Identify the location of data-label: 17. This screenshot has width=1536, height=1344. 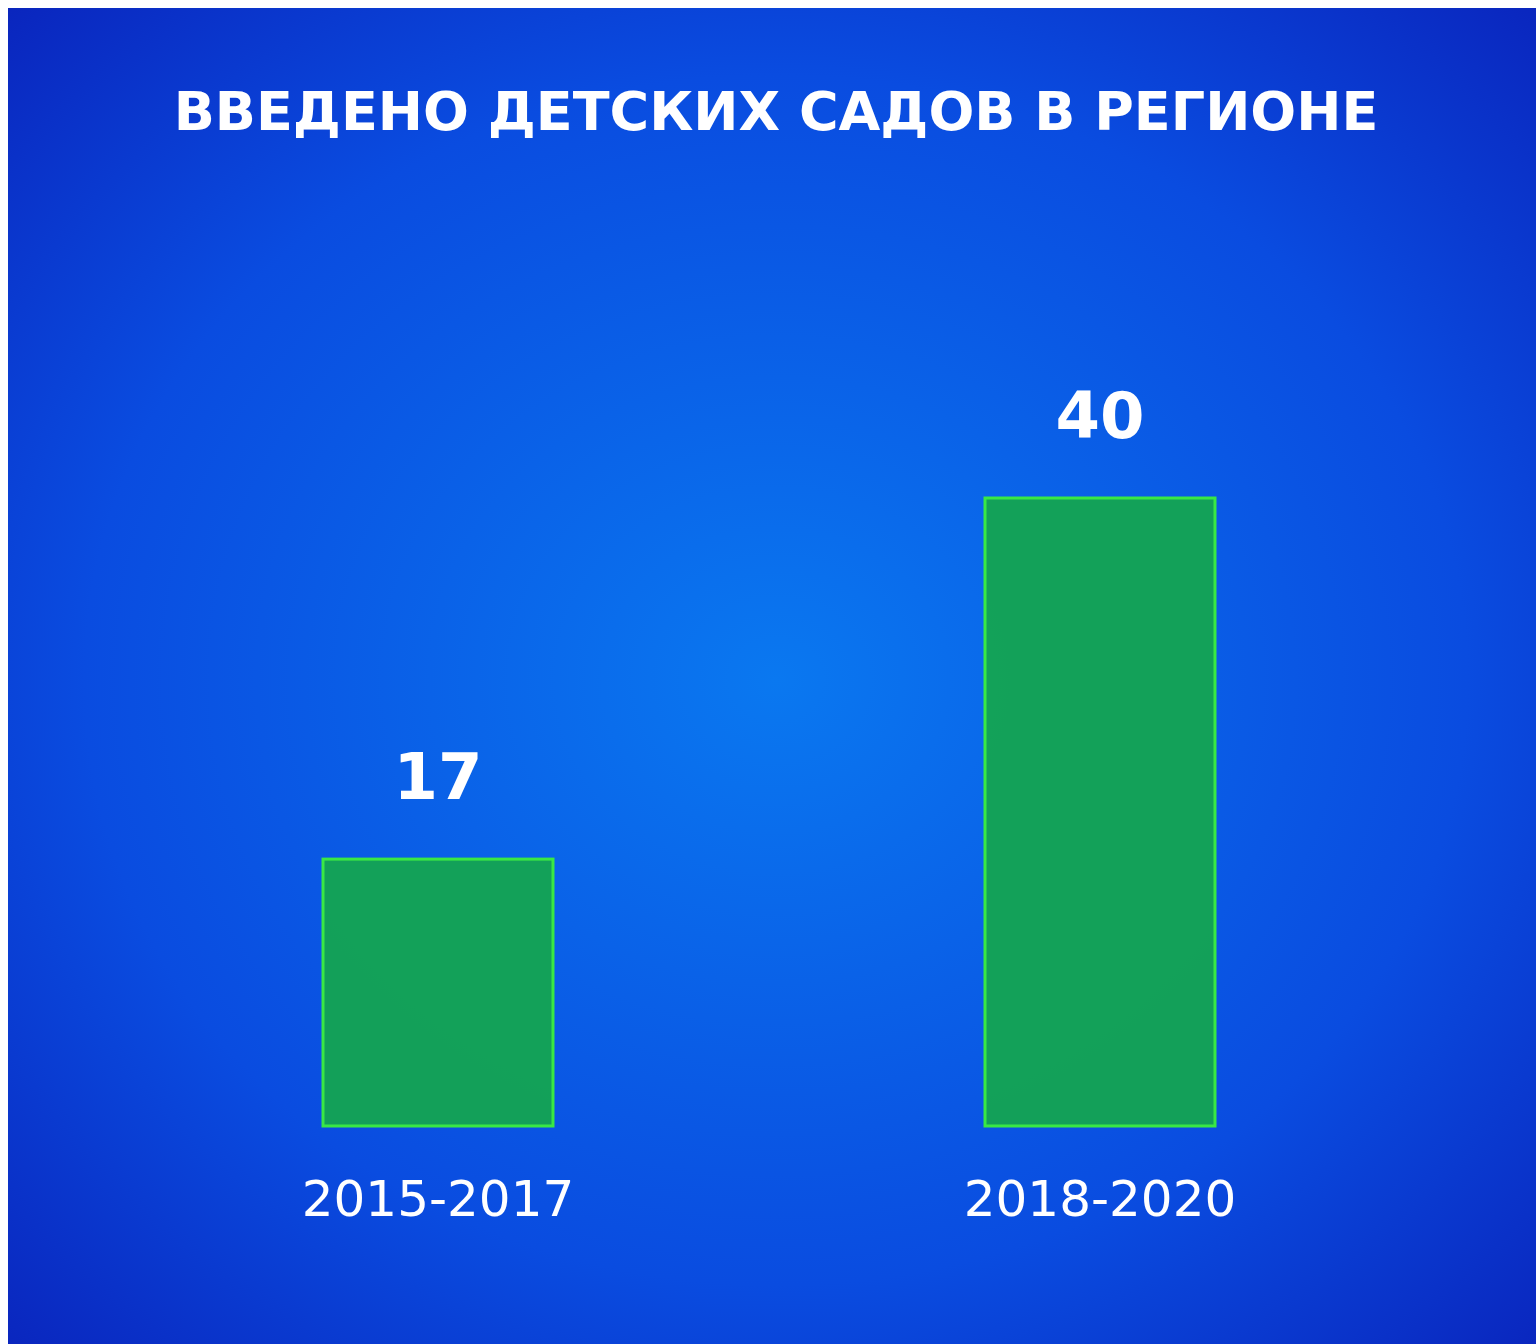
(438, 777).